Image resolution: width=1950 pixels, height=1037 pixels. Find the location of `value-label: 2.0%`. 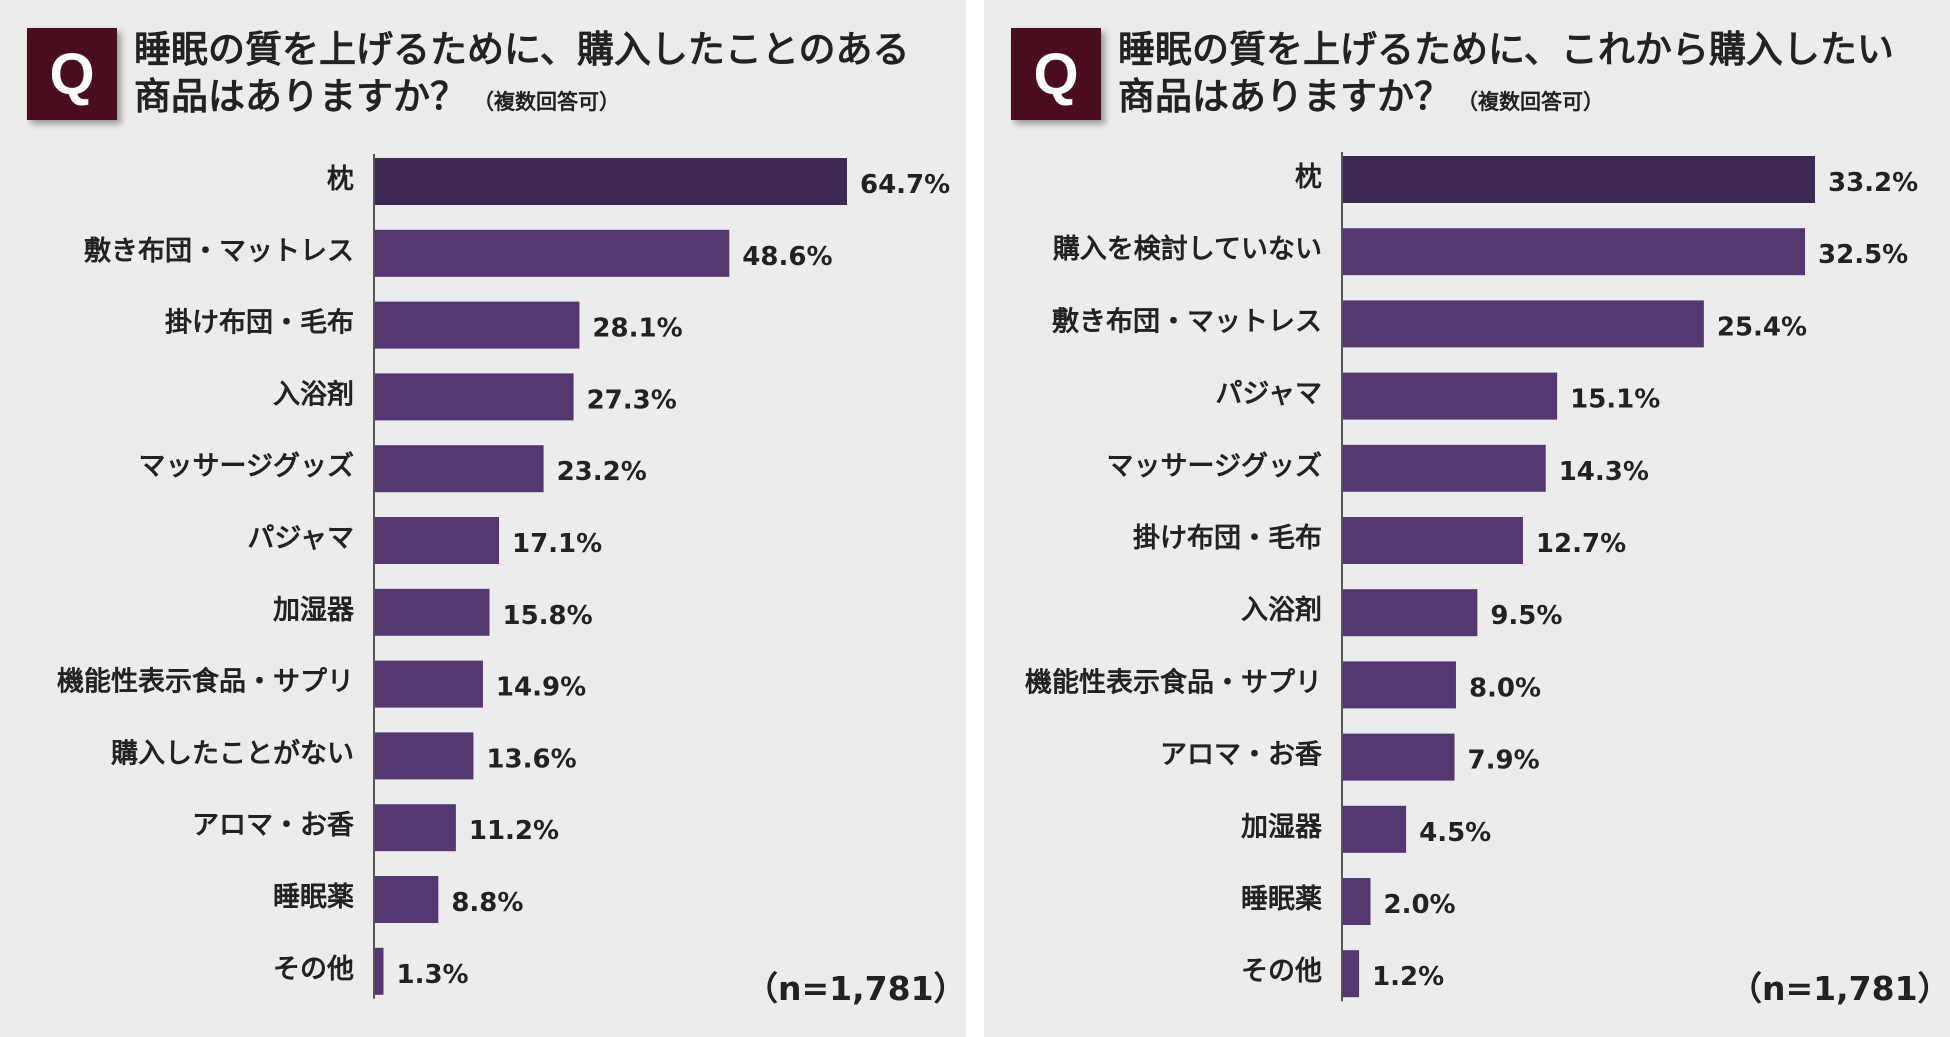

value-label: 2.0% is located at coordinates (1419, 905).